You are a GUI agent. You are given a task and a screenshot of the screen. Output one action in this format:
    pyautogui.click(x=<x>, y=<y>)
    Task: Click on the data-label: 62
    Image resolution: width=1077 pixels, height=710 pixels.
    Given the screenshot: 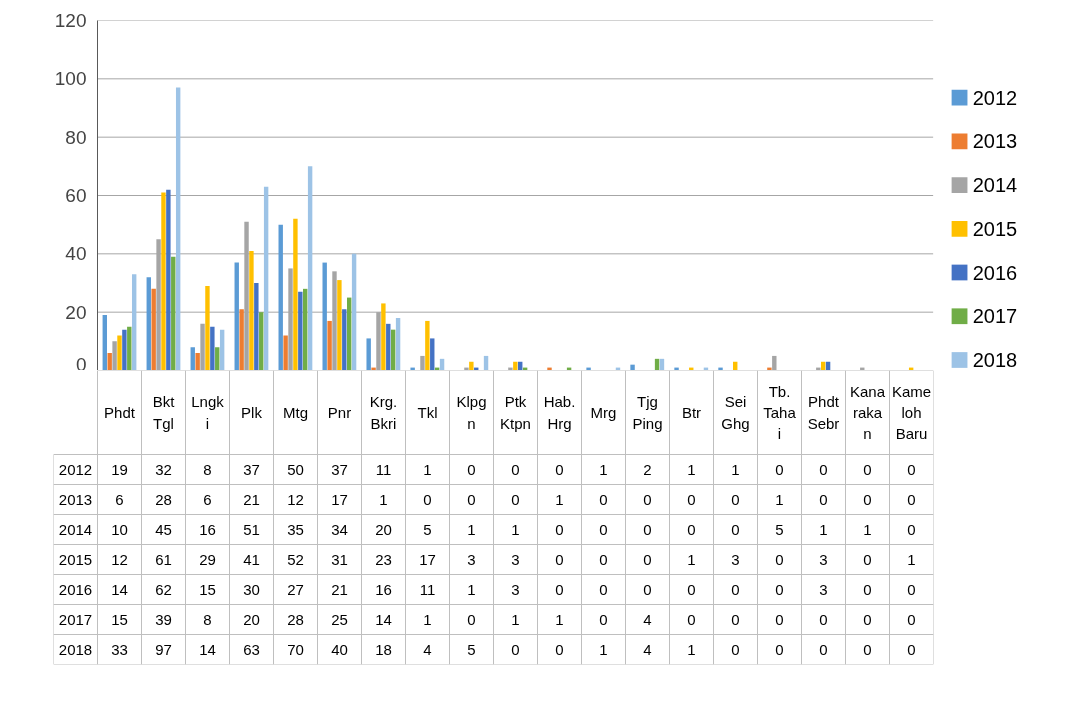 What is the action you would take?
    pyautogui.click(x=163, y=589)
    